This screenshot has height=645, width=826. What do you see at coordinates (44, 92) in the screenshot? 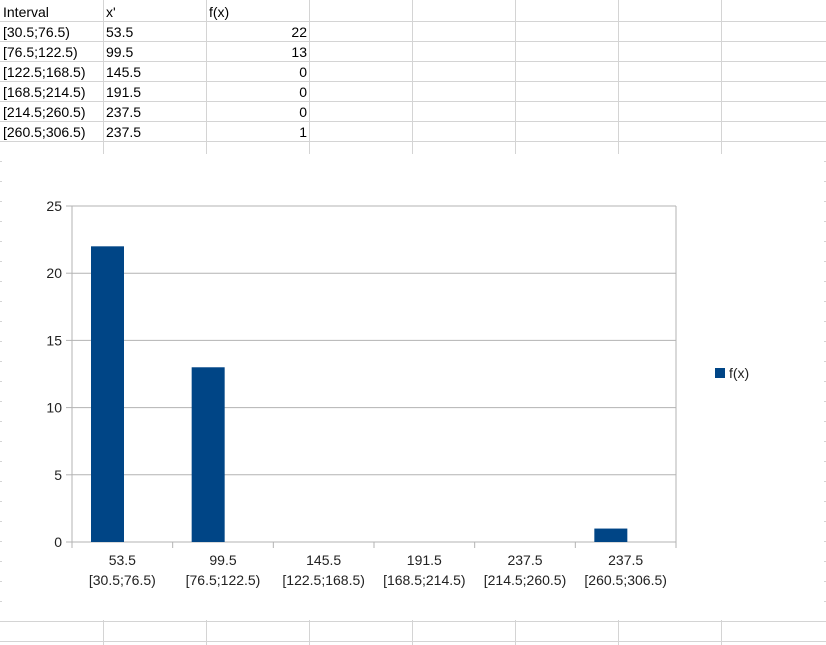
I see `interval-cell: [168.5;214.5)` at bounding box center [44, 92].